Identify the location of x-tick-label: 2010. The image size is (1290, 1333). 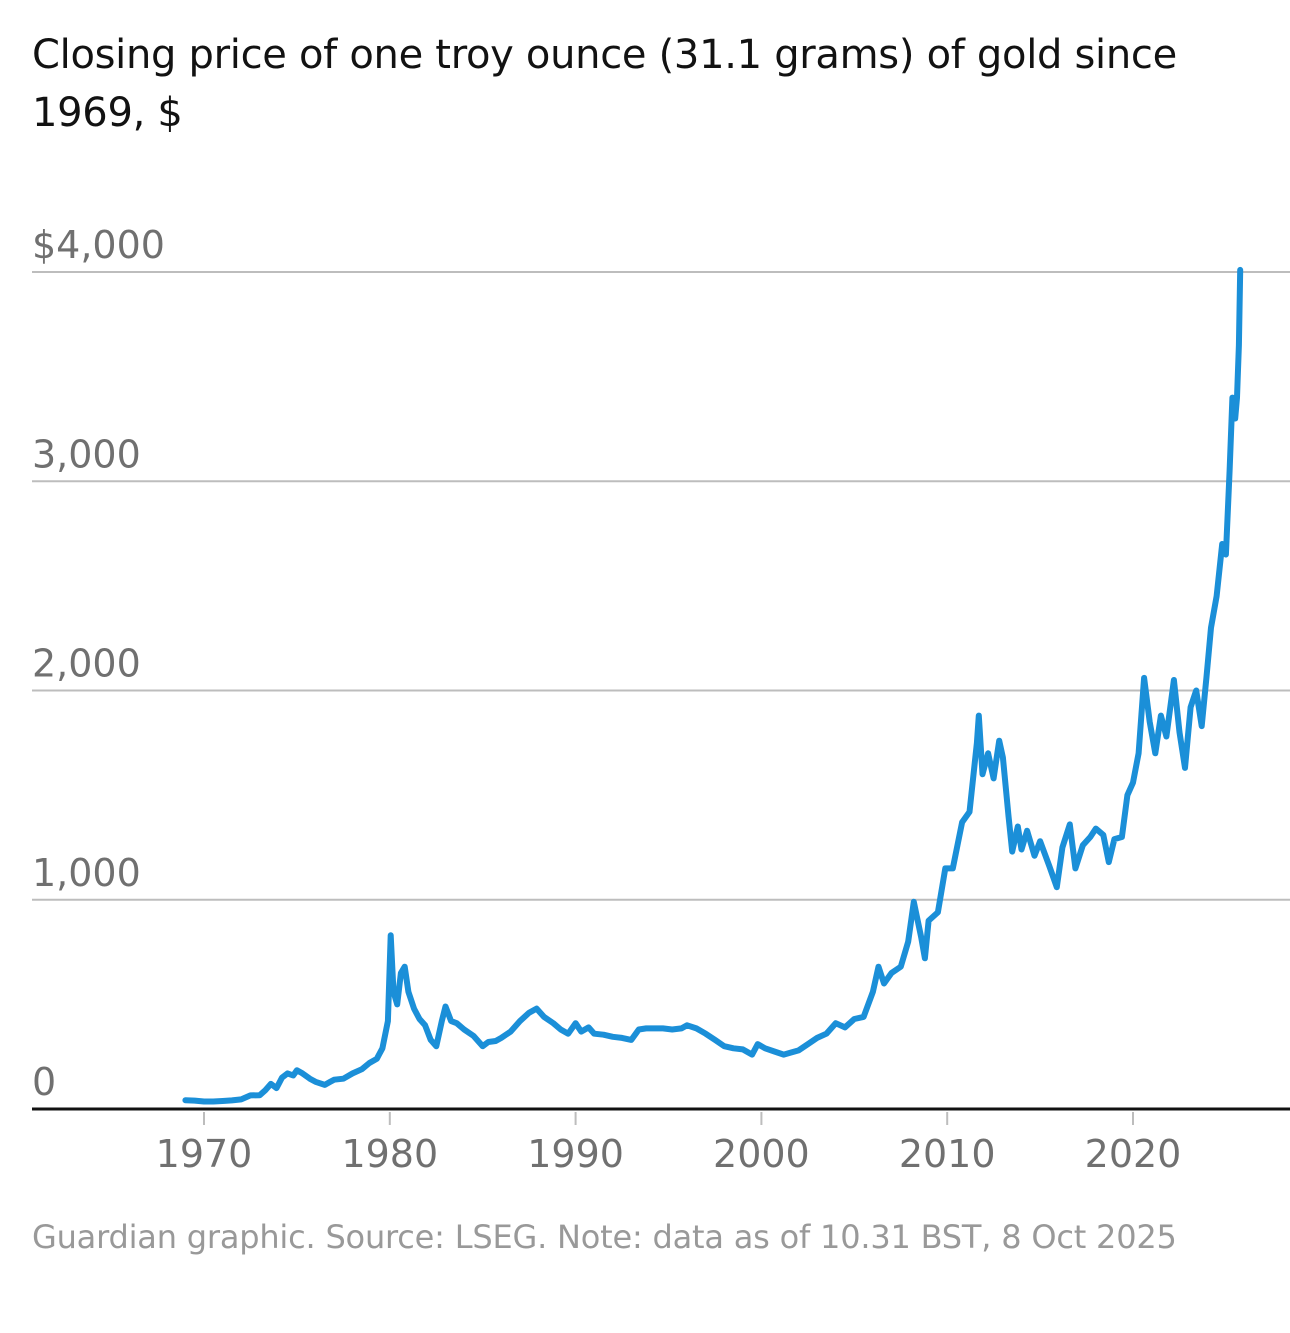
(947, 1154).